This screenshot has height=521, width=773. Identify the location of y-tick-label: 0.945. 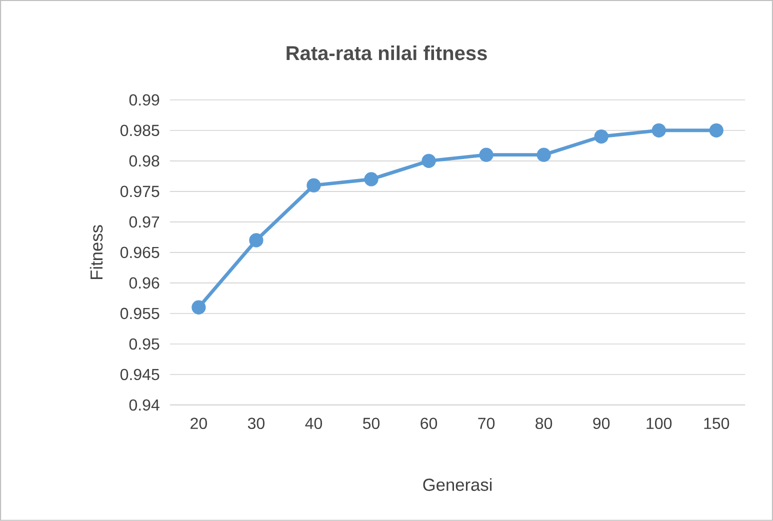
(140, 374).